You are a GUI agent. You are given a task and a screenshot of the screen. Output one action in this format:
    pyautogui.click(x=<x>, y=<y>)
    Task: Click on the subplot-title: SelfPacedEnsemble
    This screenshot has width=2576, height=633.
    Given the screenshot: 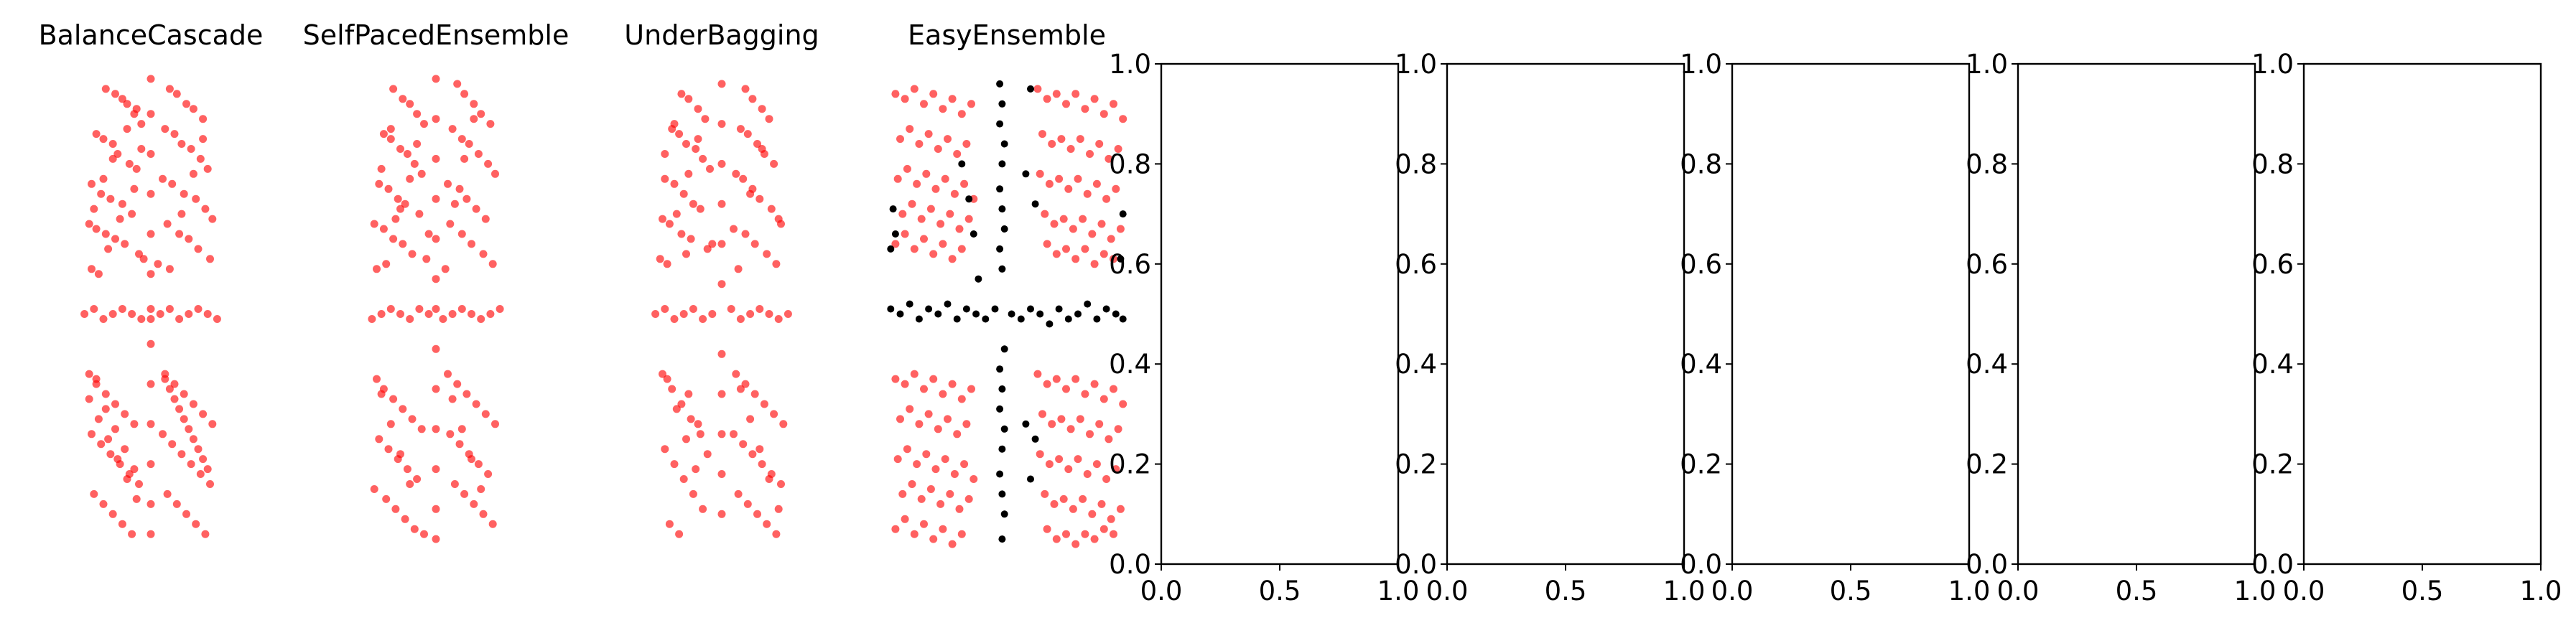 What is the action you would take?
    pyautogui.click(x=436, y=35)
    